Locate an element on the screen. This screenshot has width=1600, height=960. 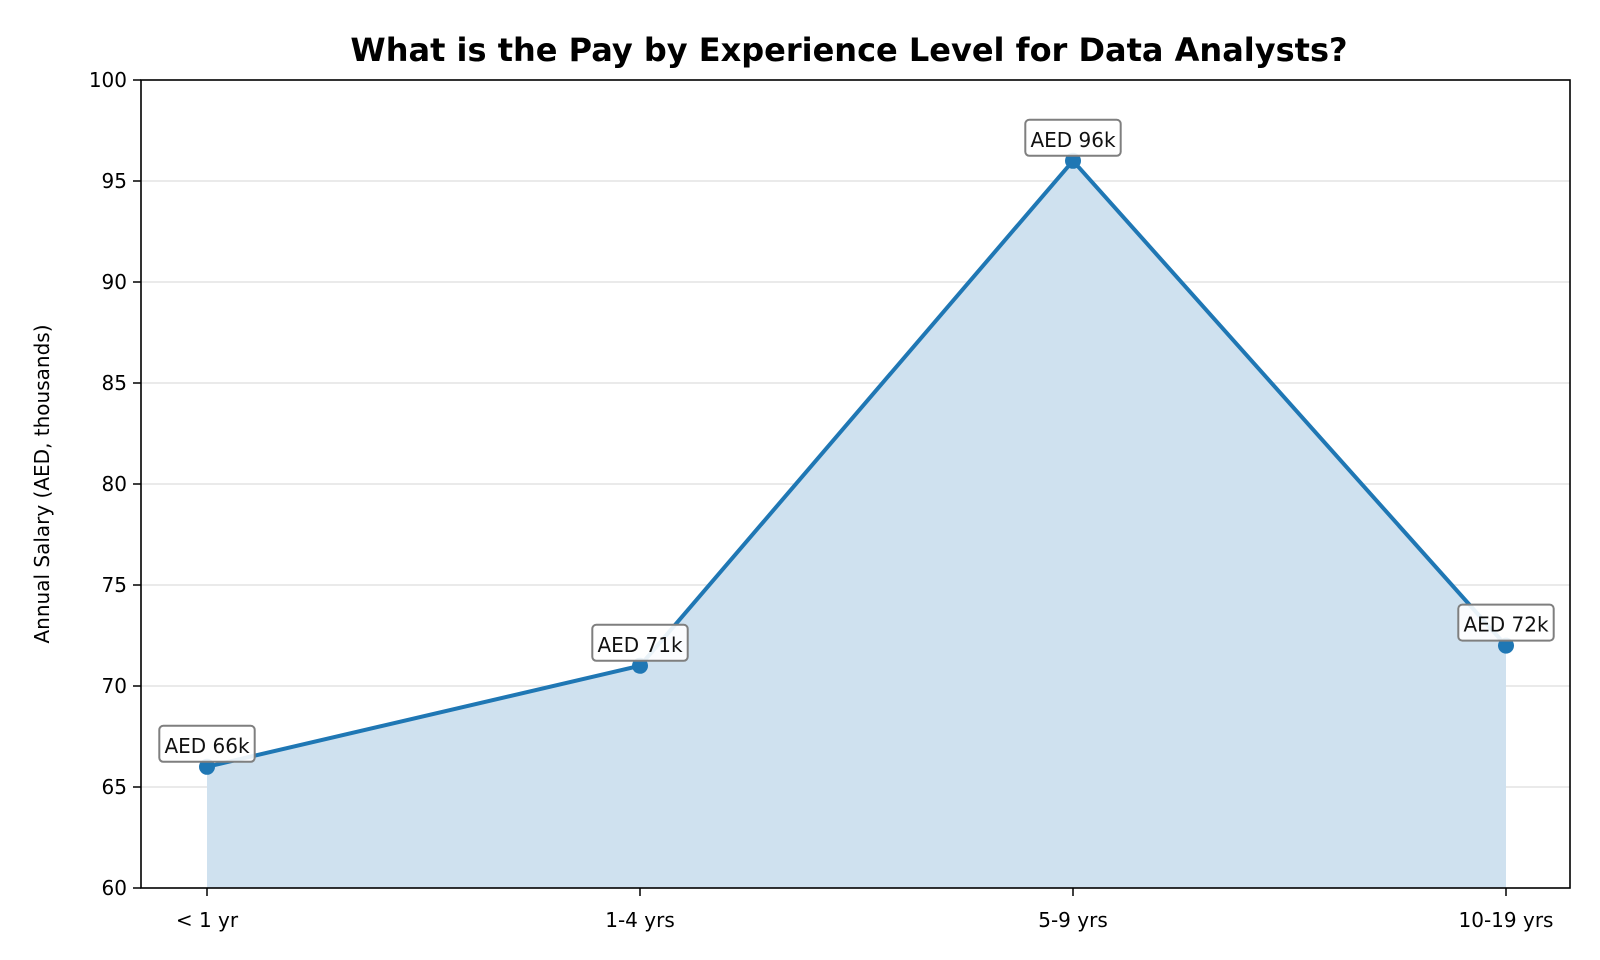
x-tick-label: 1-4 yrs is located at coordinates (640, 920).